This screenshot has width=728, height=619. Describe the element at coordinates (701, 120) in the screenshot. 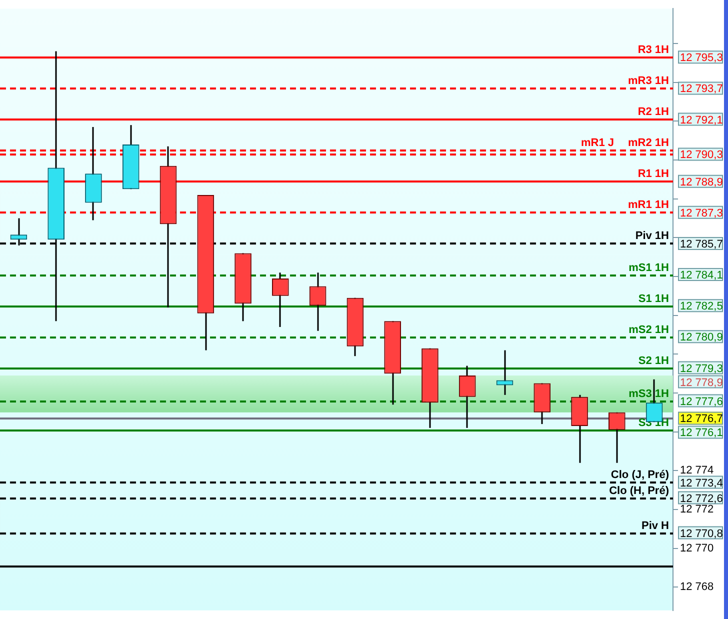

I see `text: 12 792,1` at that location.